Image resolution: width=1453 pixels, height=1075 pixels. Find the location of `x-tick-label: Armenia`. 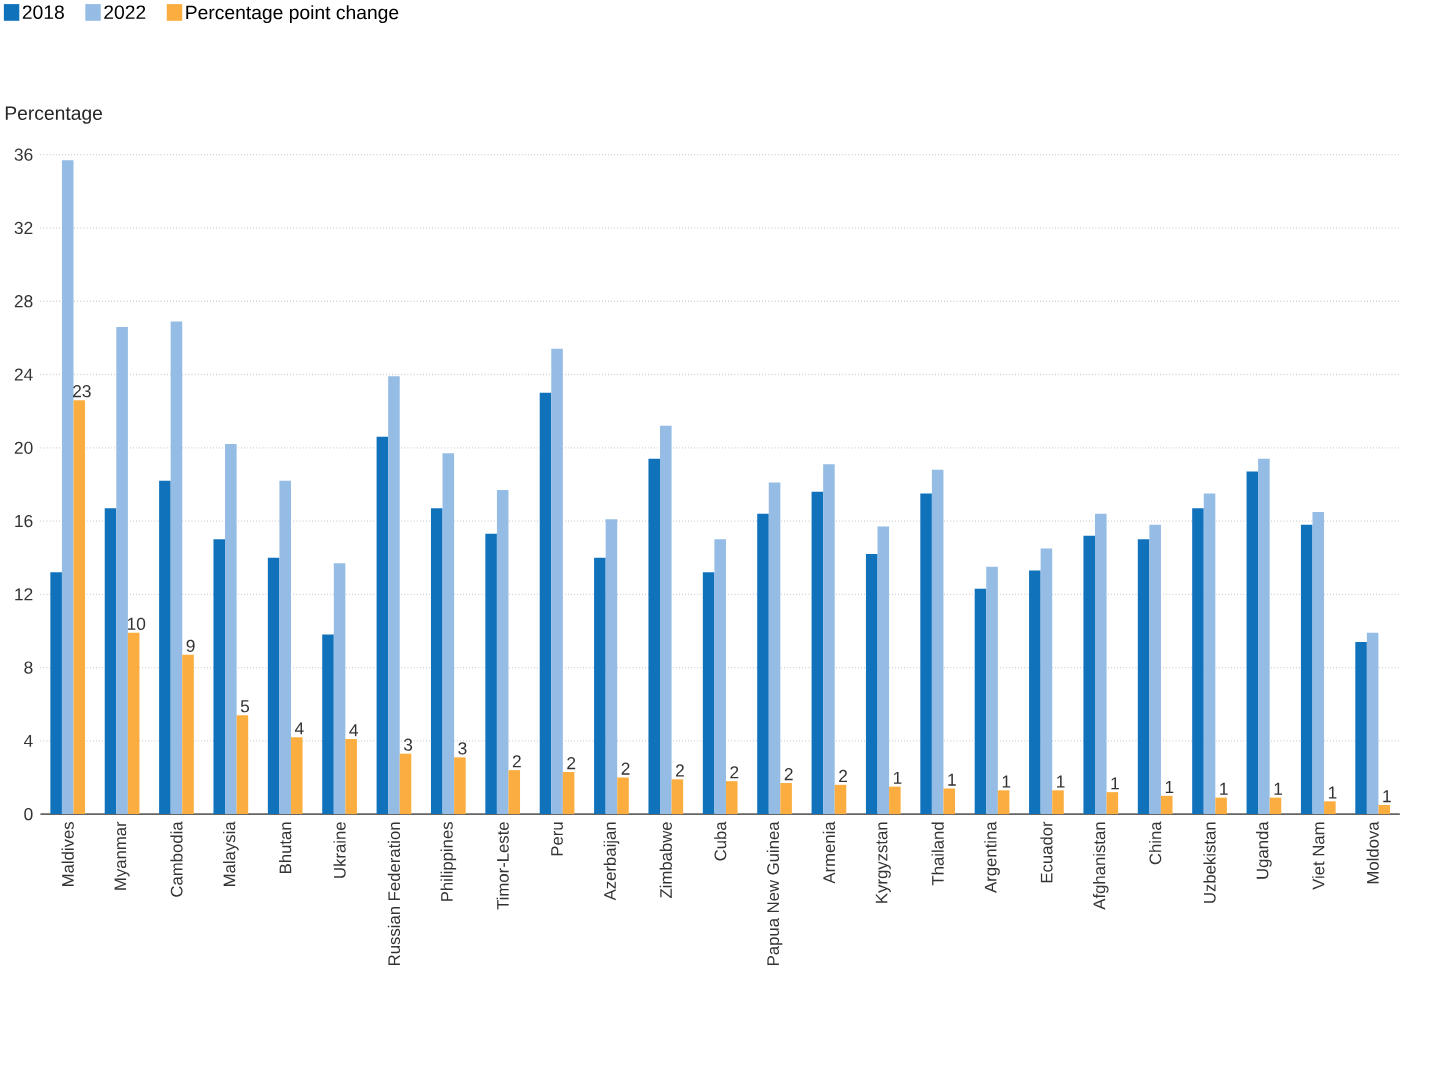

x-tick-label: Armenia is located at coordinates (829, 852).